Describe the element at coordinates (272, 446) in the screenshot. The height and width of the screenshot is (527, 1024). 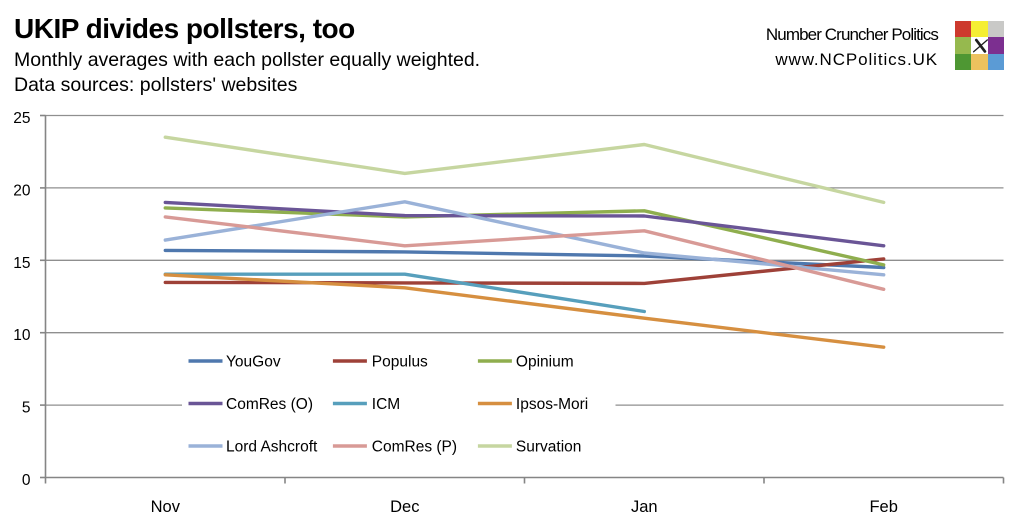
I see `svg-text: Lord Ashcroft` at that location.